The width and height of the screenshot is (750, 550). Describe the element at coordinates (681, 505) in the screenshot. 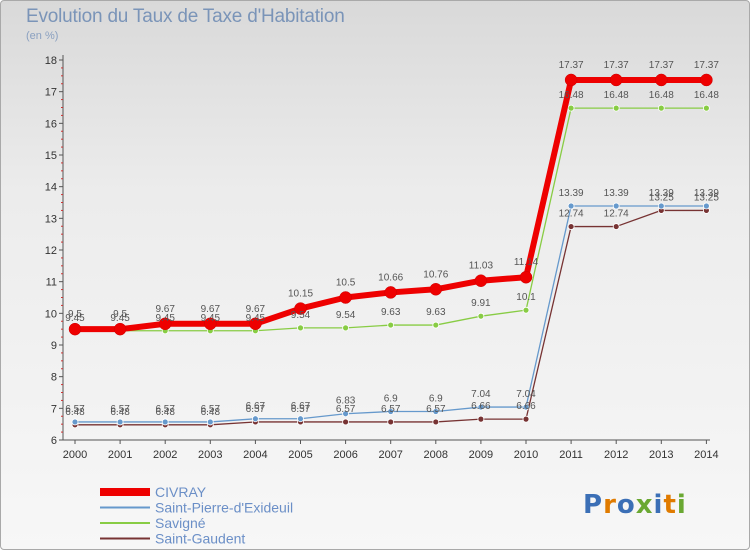

I see `logo-letter: i` at that location.